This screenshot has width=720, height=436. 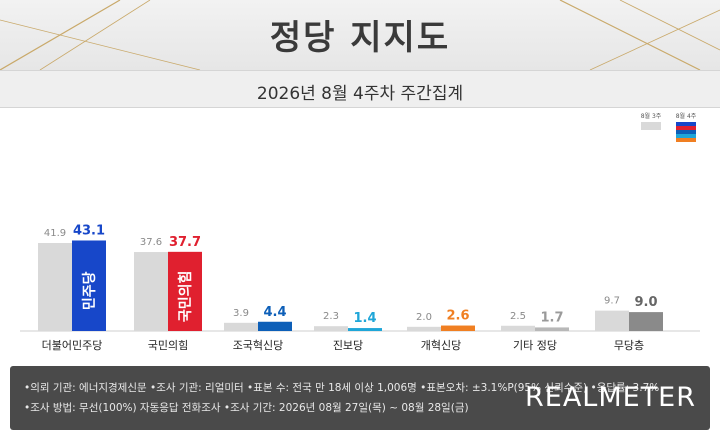 What do you see at coordinates (645, 302) in the screenshot?
I see `data-label-curr: 9.0` at bounding box center [645, 302].